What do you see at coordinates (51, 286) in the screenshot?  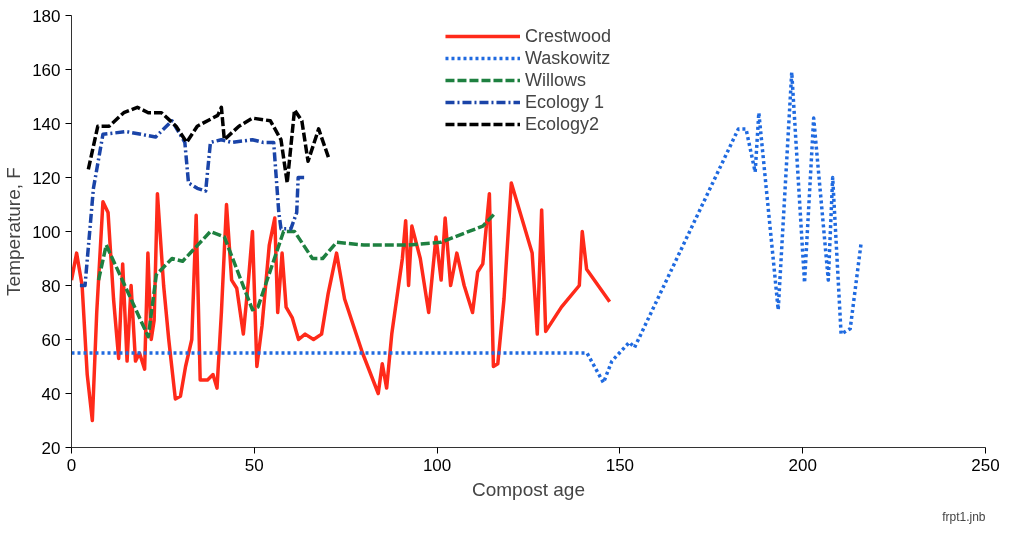 I see `y-tick-label: 80` at bounding box center [51, 286].